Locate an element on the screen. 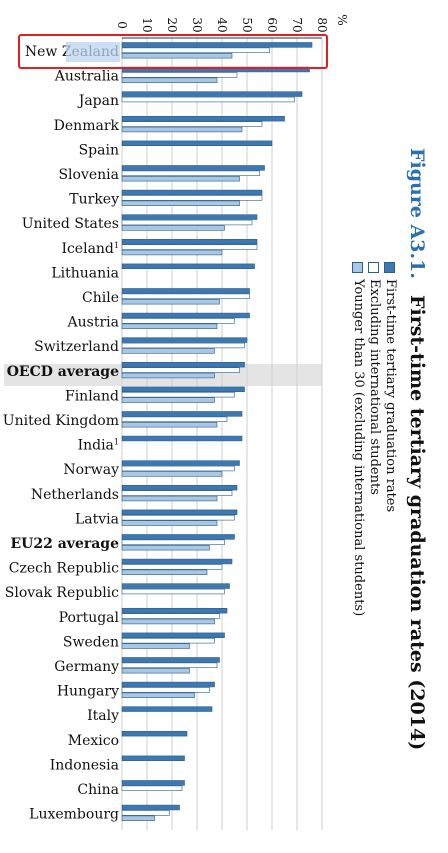 The height and width of the screenshot is (853, 448). category-label: Turkey is located at coordinates (94, 200).